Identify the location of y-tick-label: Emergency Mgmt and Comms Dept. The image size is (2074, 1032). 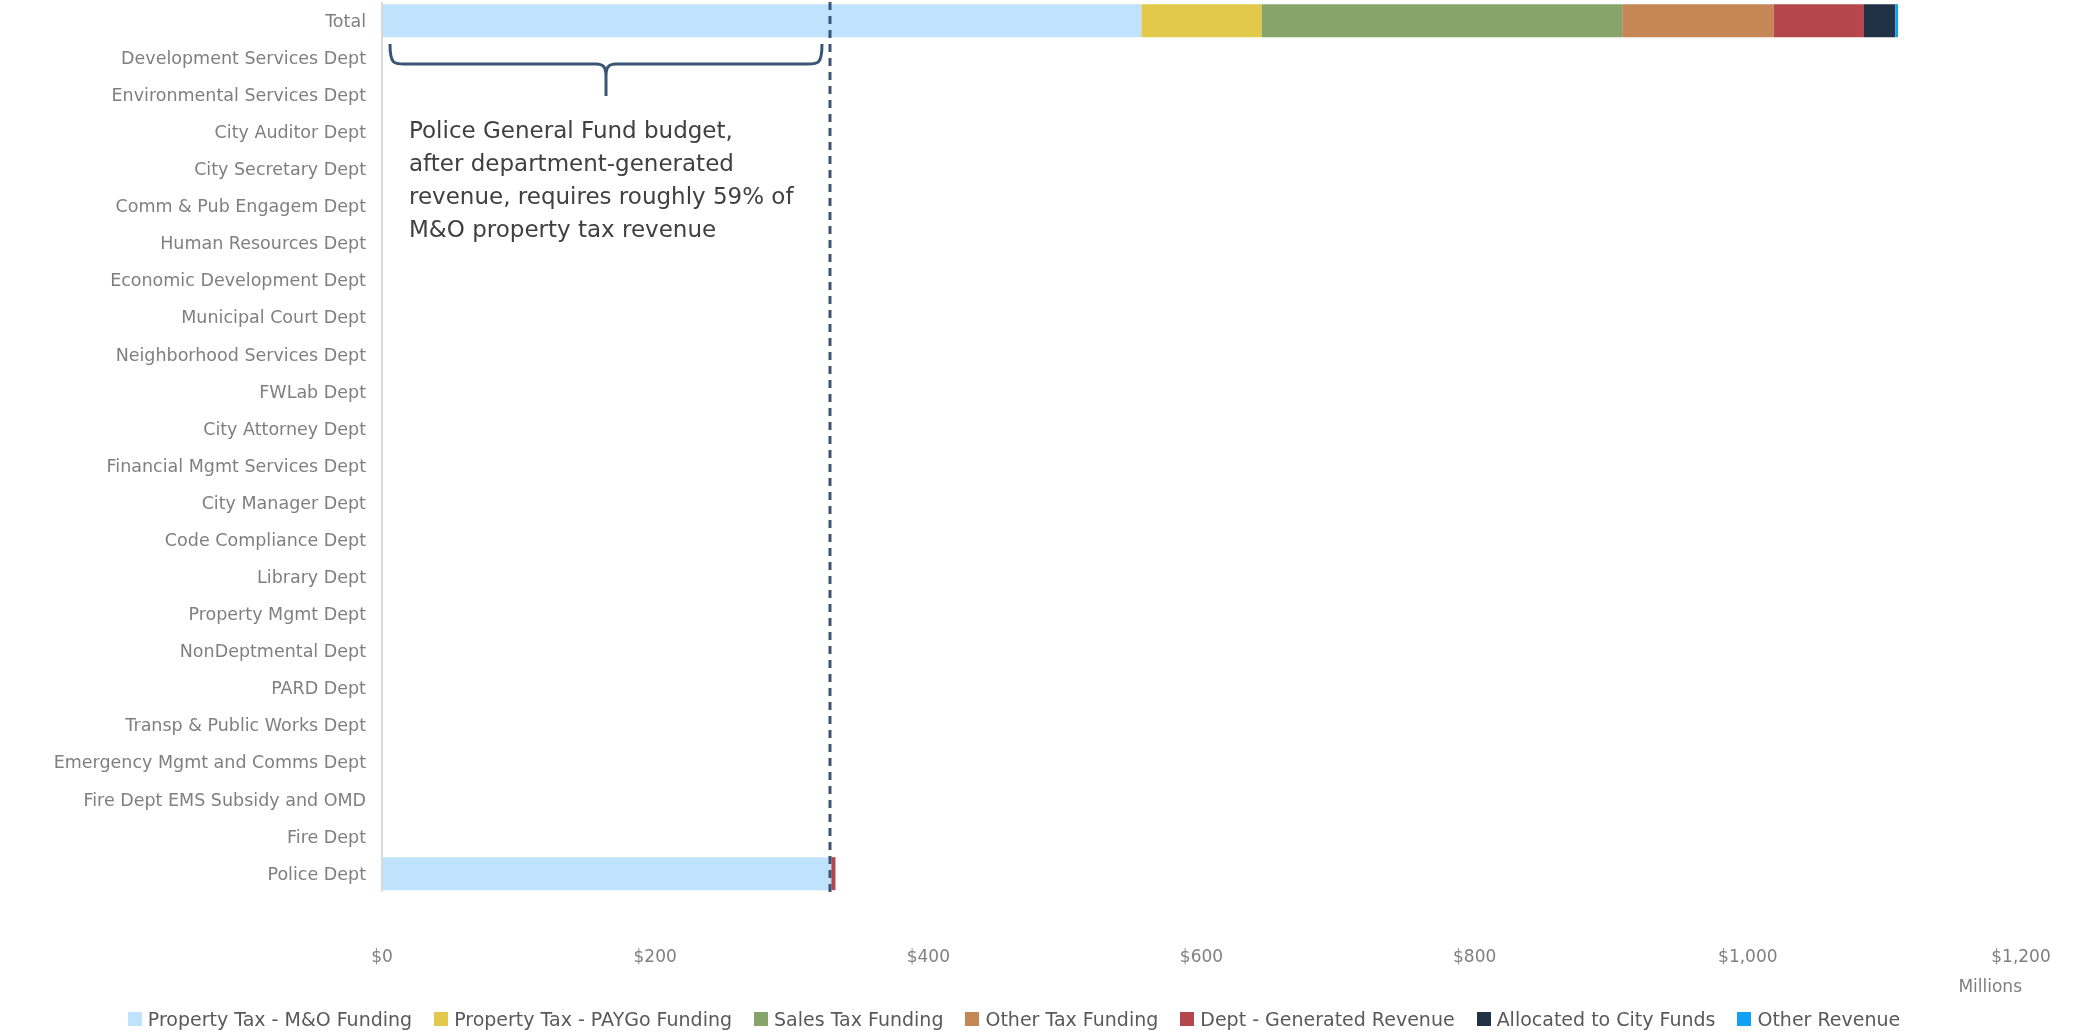
(210, 762).